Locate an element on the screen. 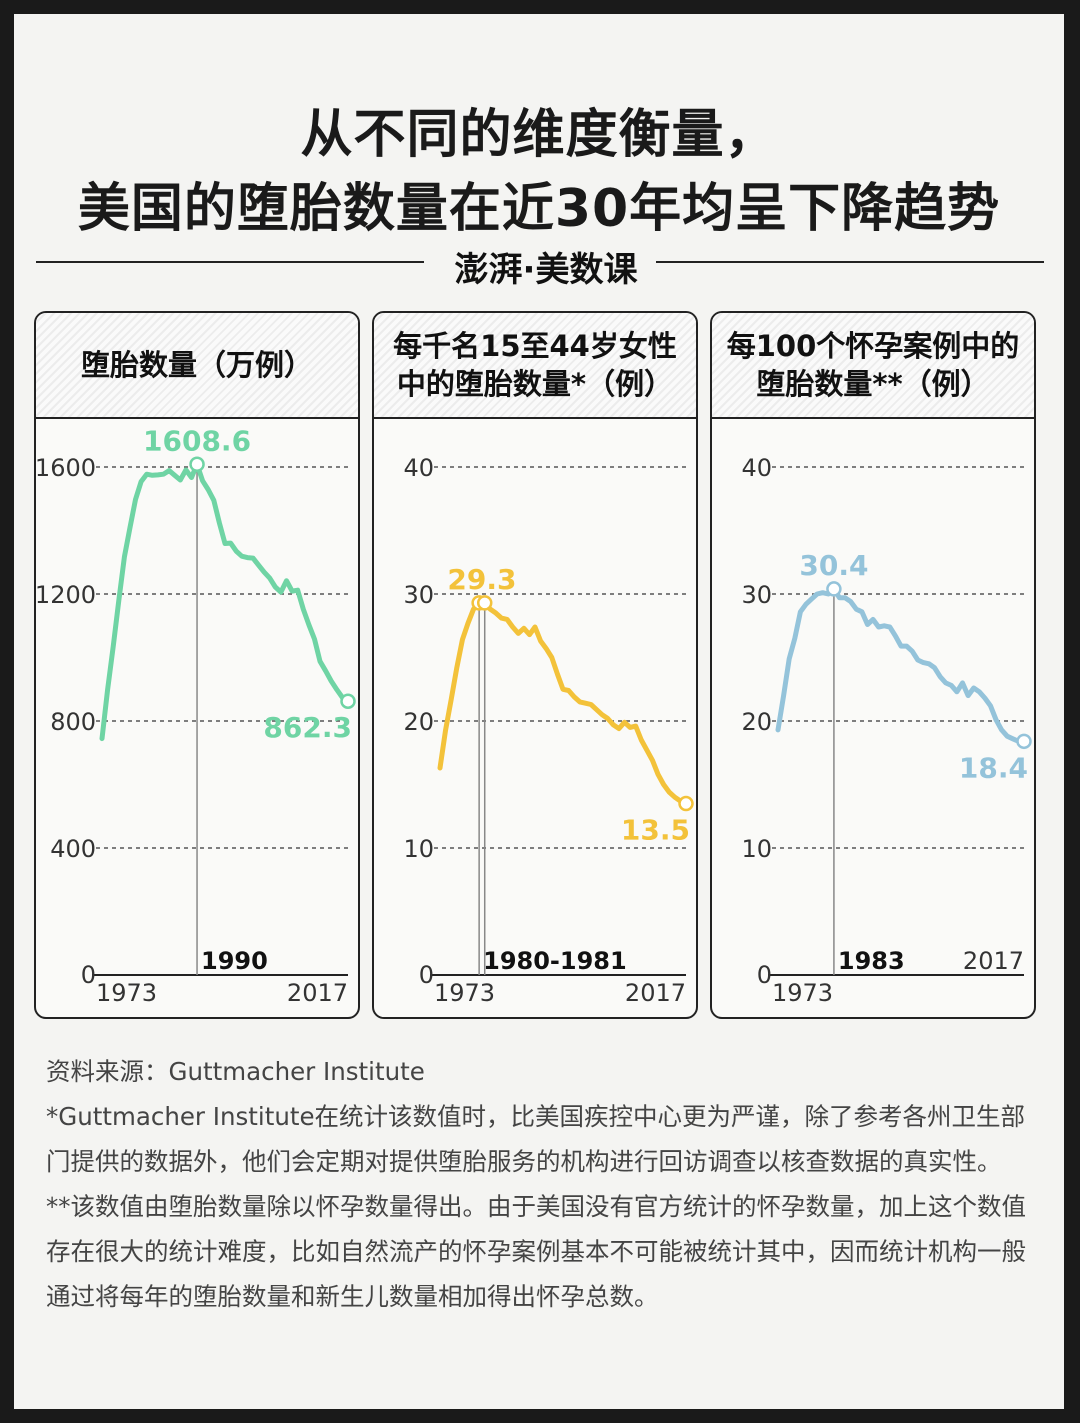 Image resolution: width=1080 pixels, height=1423 pixels. chart-abortion-rate: 0 10 20 30 40 29.3 1980-1981 13.5 1973 2017 is located at coordinates (548, 730).